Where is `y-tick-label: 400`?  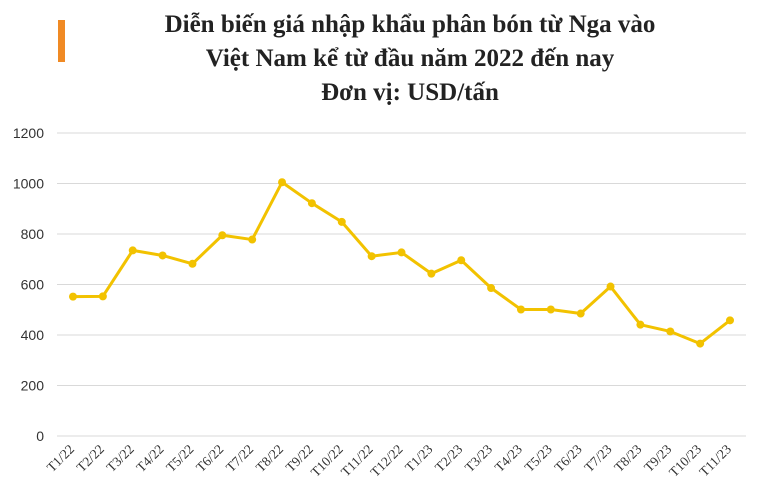
y-tick-label: 400 is located at coordinates (33, 335).